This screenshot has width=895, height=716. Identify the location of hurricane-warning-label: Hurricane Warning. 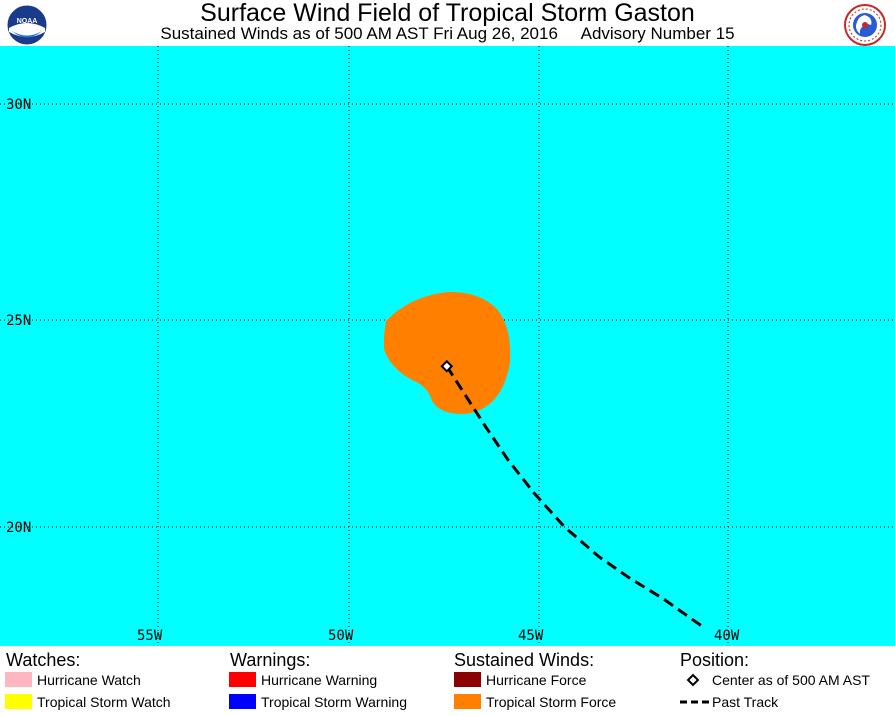
(319, 680).